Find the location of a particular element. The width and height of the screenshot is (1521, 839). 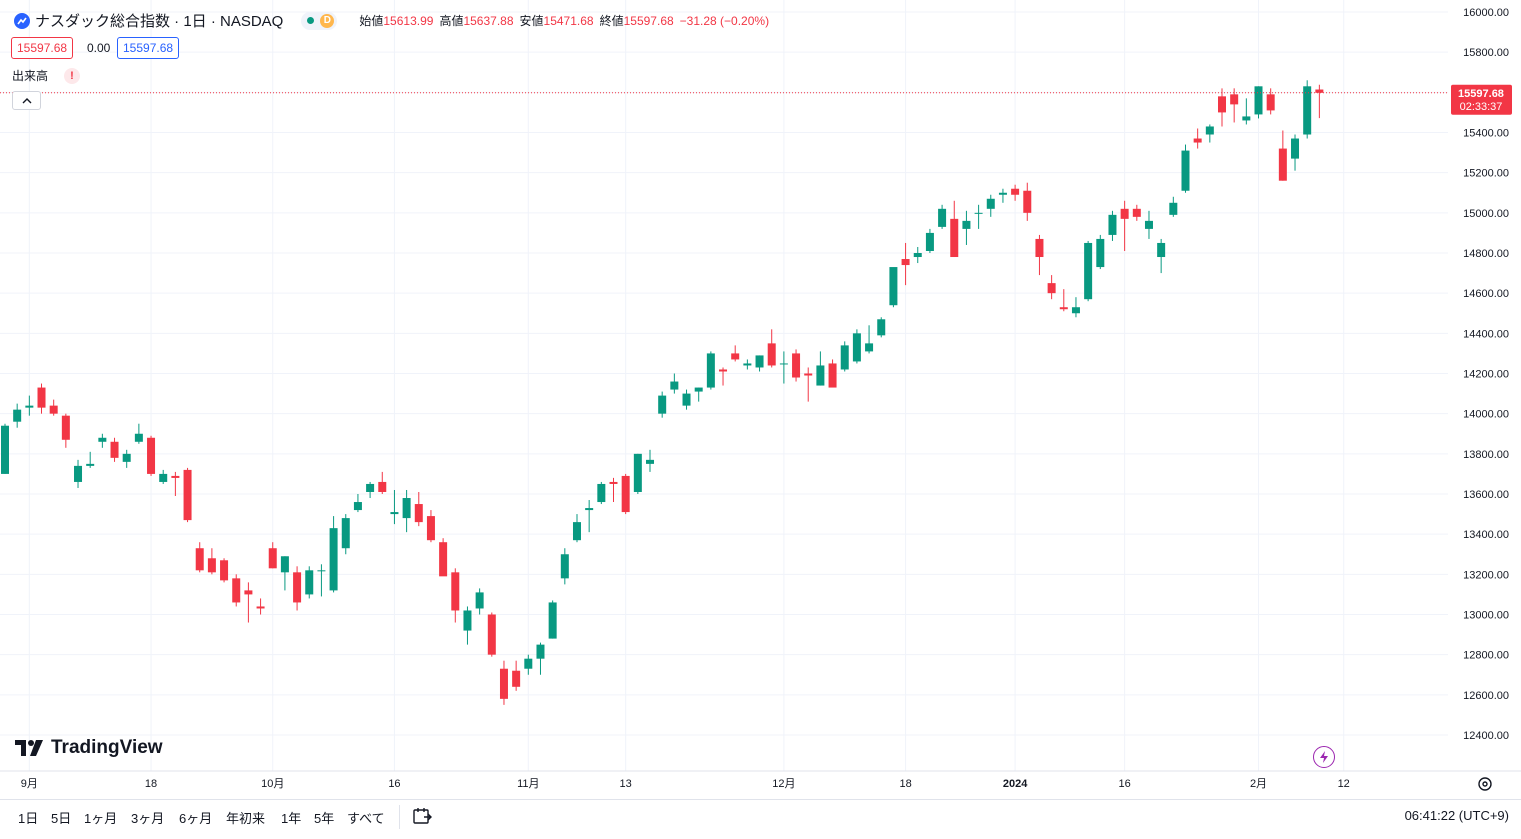

range-button: 3ヶ月 is located at coordinates (148, 818).